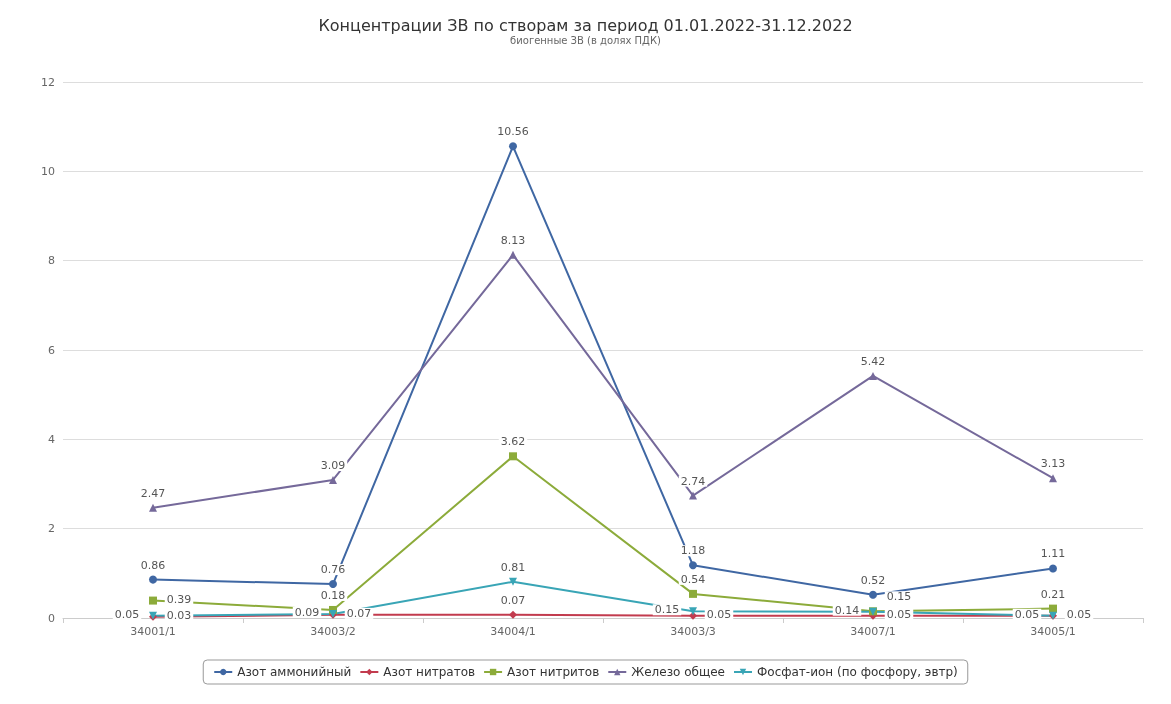  What do you see at coordinates (585, 25) in the screenshot?
I see `chart-title: Концентрации ЗВ по створам за период 01.01.2022-31.12.2022` at bounding box center [585, 25].